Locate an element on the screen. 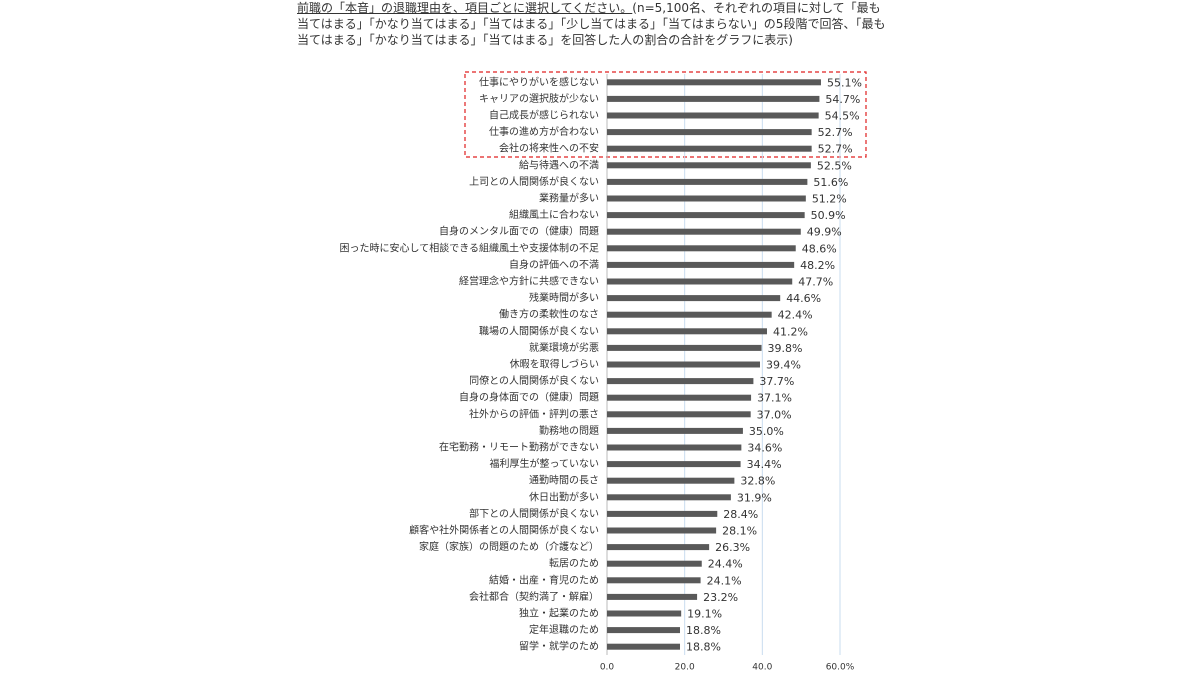 The width and height of the screenshot is (1200, 675). y-tick-label: 業務量が多い is located at coordinates (569, 198).